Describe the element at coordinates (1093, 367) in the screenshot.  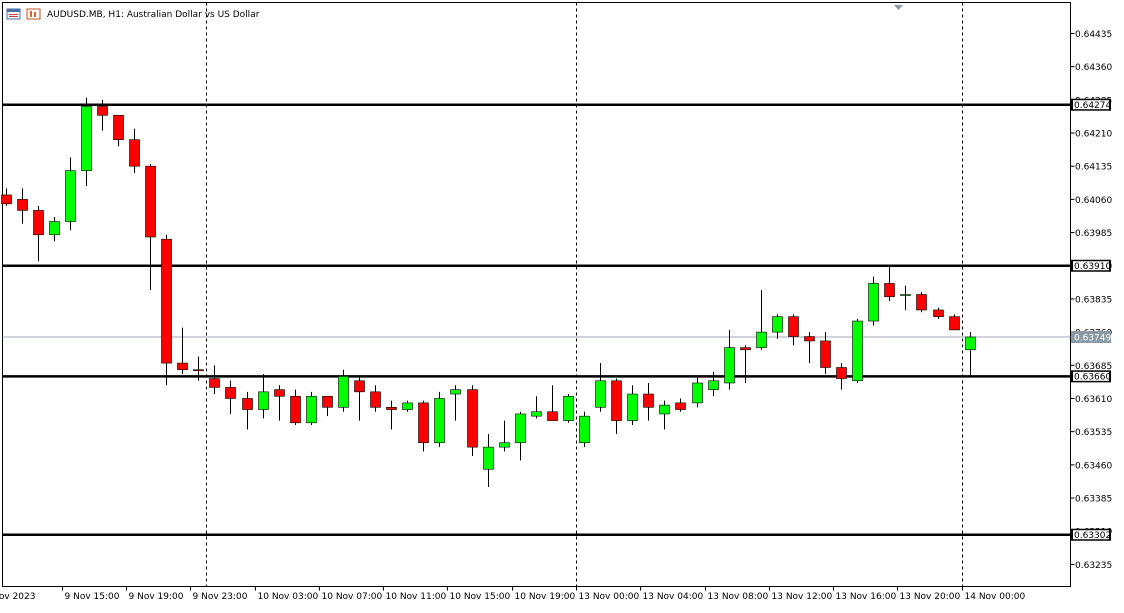
I see `price-tick-label: 0.63685` at that location.